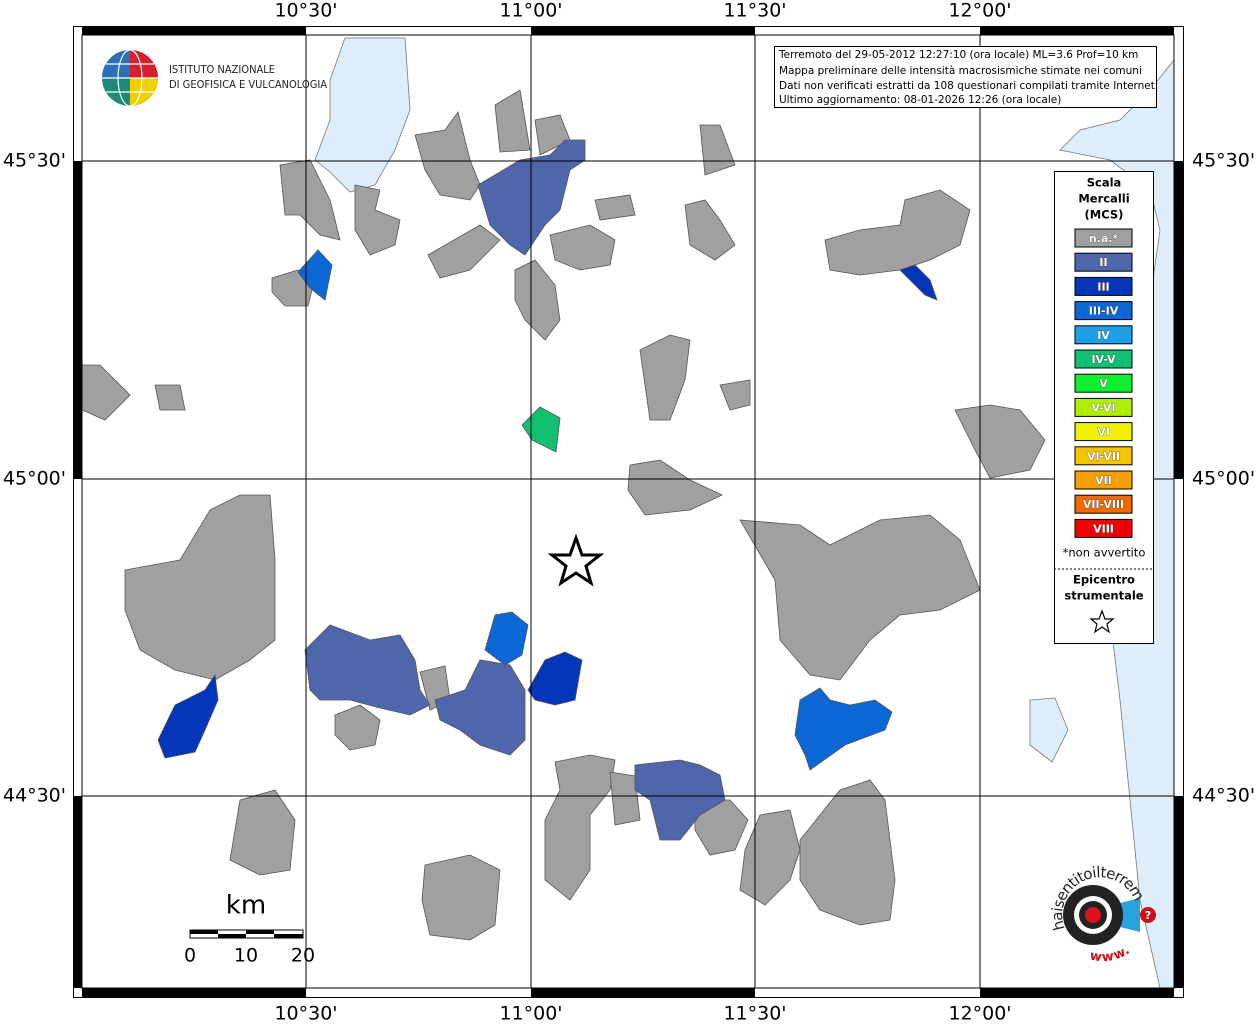 This screenshot has height=1024, width=1256. What do you see at coordinates (34, 796) in the screenshot?
I see `latitude-label: 44°30'` at bounding box center [34, 796].